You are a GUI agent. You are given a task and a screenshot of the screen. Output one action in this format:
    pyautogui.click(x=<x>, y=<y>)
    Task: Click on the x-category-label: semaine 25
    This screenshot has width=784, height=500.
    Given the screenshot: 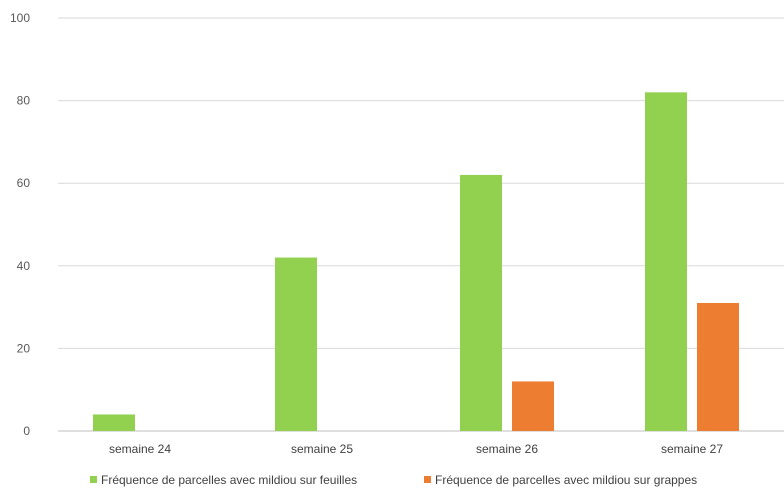 What is the action you would take?
    pyautogui.click(x=322, y=449)
    